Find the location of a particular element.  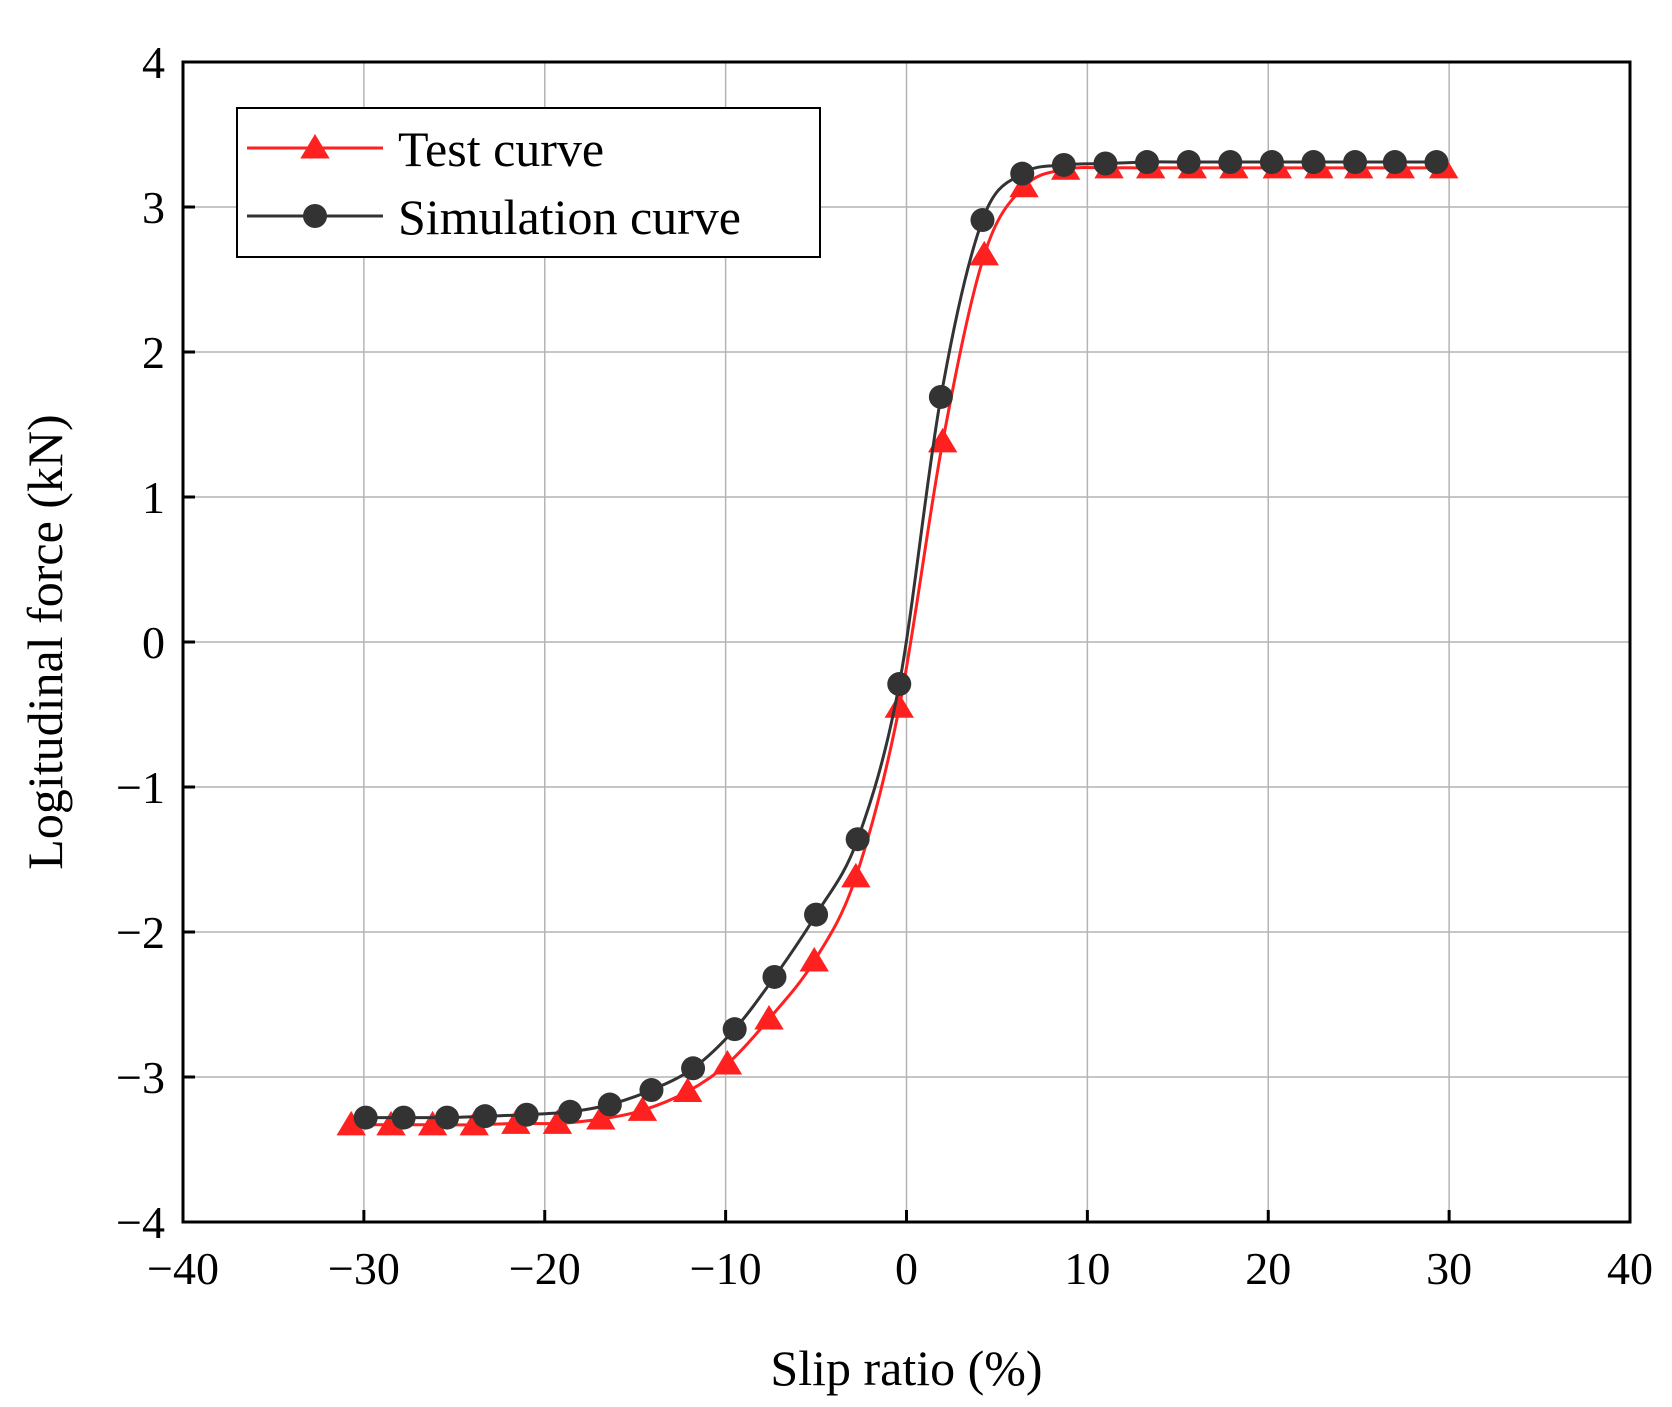

x-tick-label: 10 is located at coordinates (1087, 1268).